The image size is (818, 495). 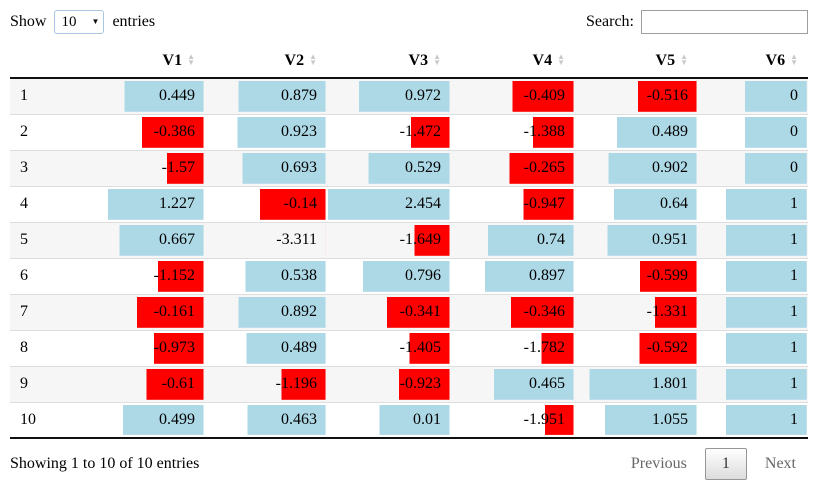 What do you see at coordinates (266, 96) in the screenshot?
I see `data-cell: 0.879` at bounding box center [266, 96].